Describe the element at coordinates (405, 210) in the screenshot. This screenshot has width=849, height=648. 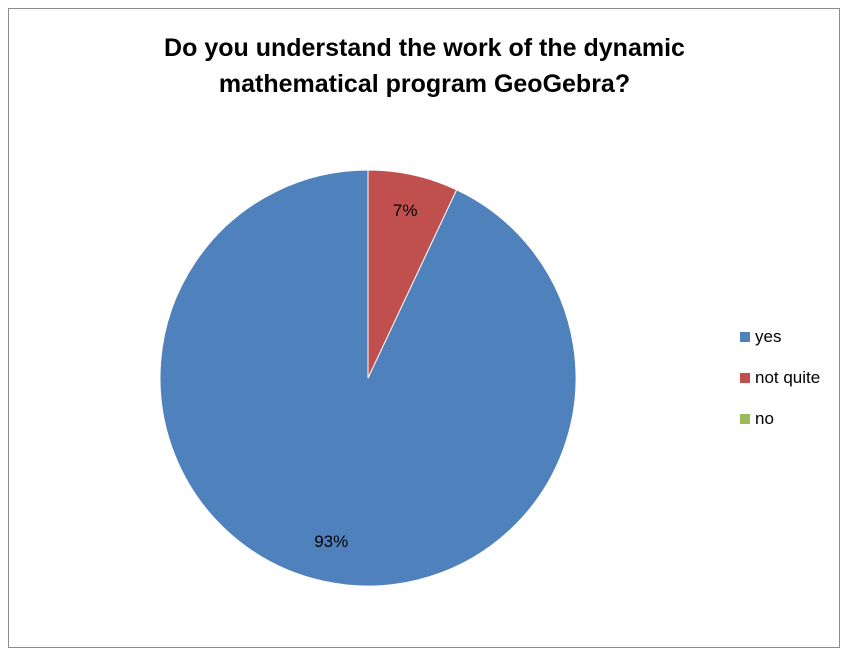
I see `data-label-not-quite: 7%` at that location.